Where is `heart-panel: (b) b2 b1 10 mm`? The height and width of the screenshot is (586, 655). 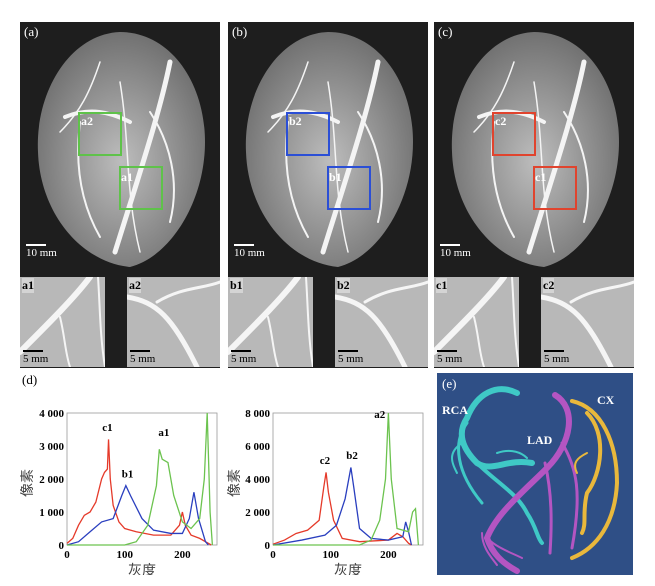
heart-panel: (b) b2 b1 10 mm is located at coordinates (328, 147).